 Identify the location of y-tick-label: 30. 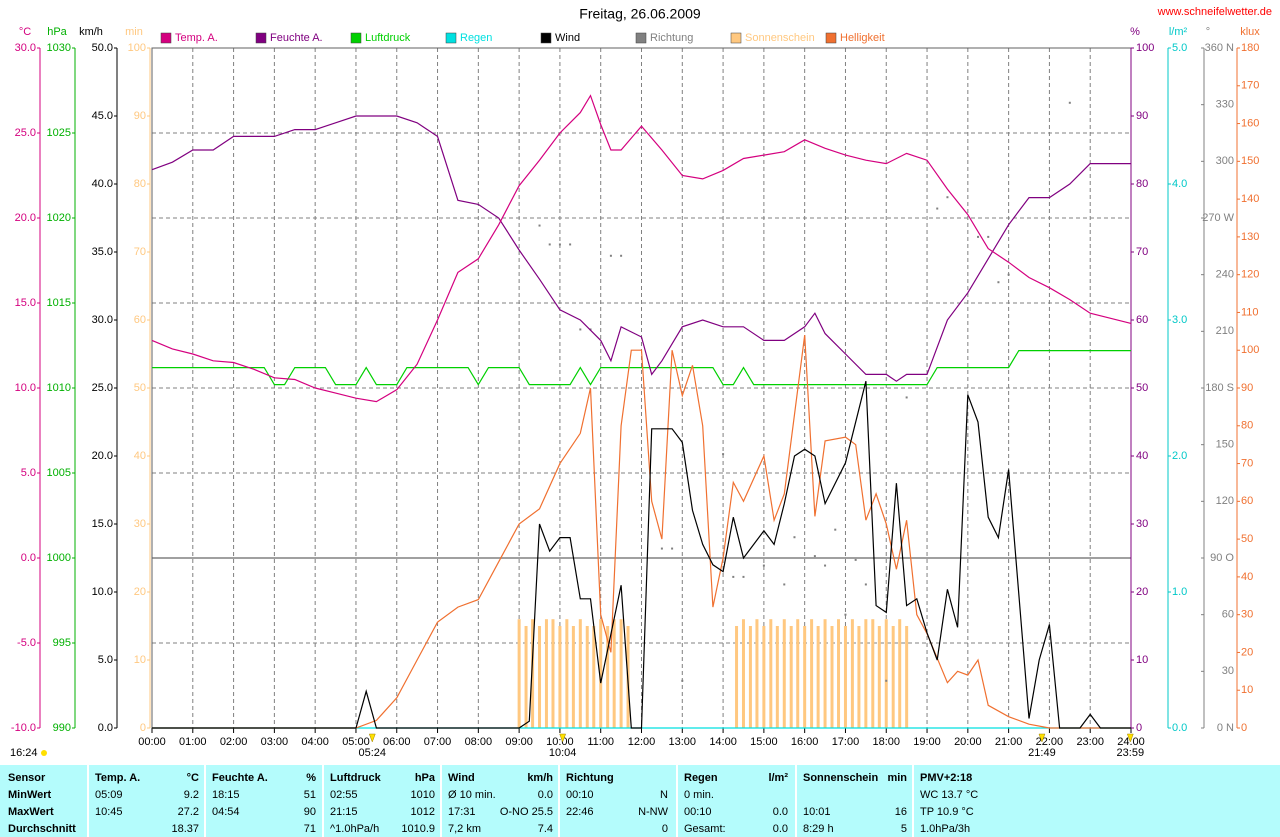
(1142, 524).